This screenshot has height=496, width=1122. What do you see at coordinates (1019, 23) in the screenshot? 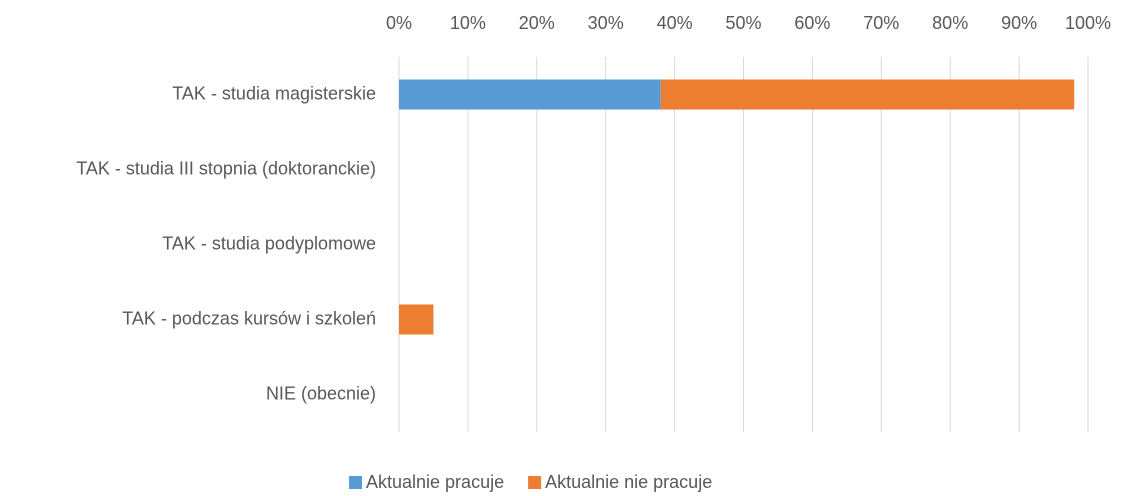
I see `x-tick-label: 90%` at bounding box center [1019, 23].